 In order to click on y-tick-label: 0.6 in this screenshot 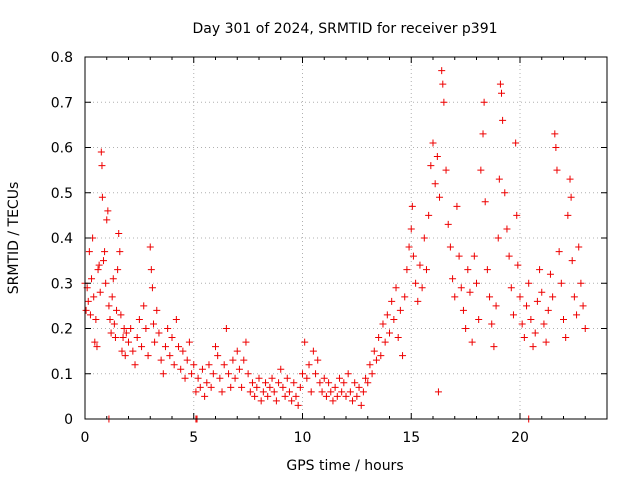, I will do `click(62, 149)`.